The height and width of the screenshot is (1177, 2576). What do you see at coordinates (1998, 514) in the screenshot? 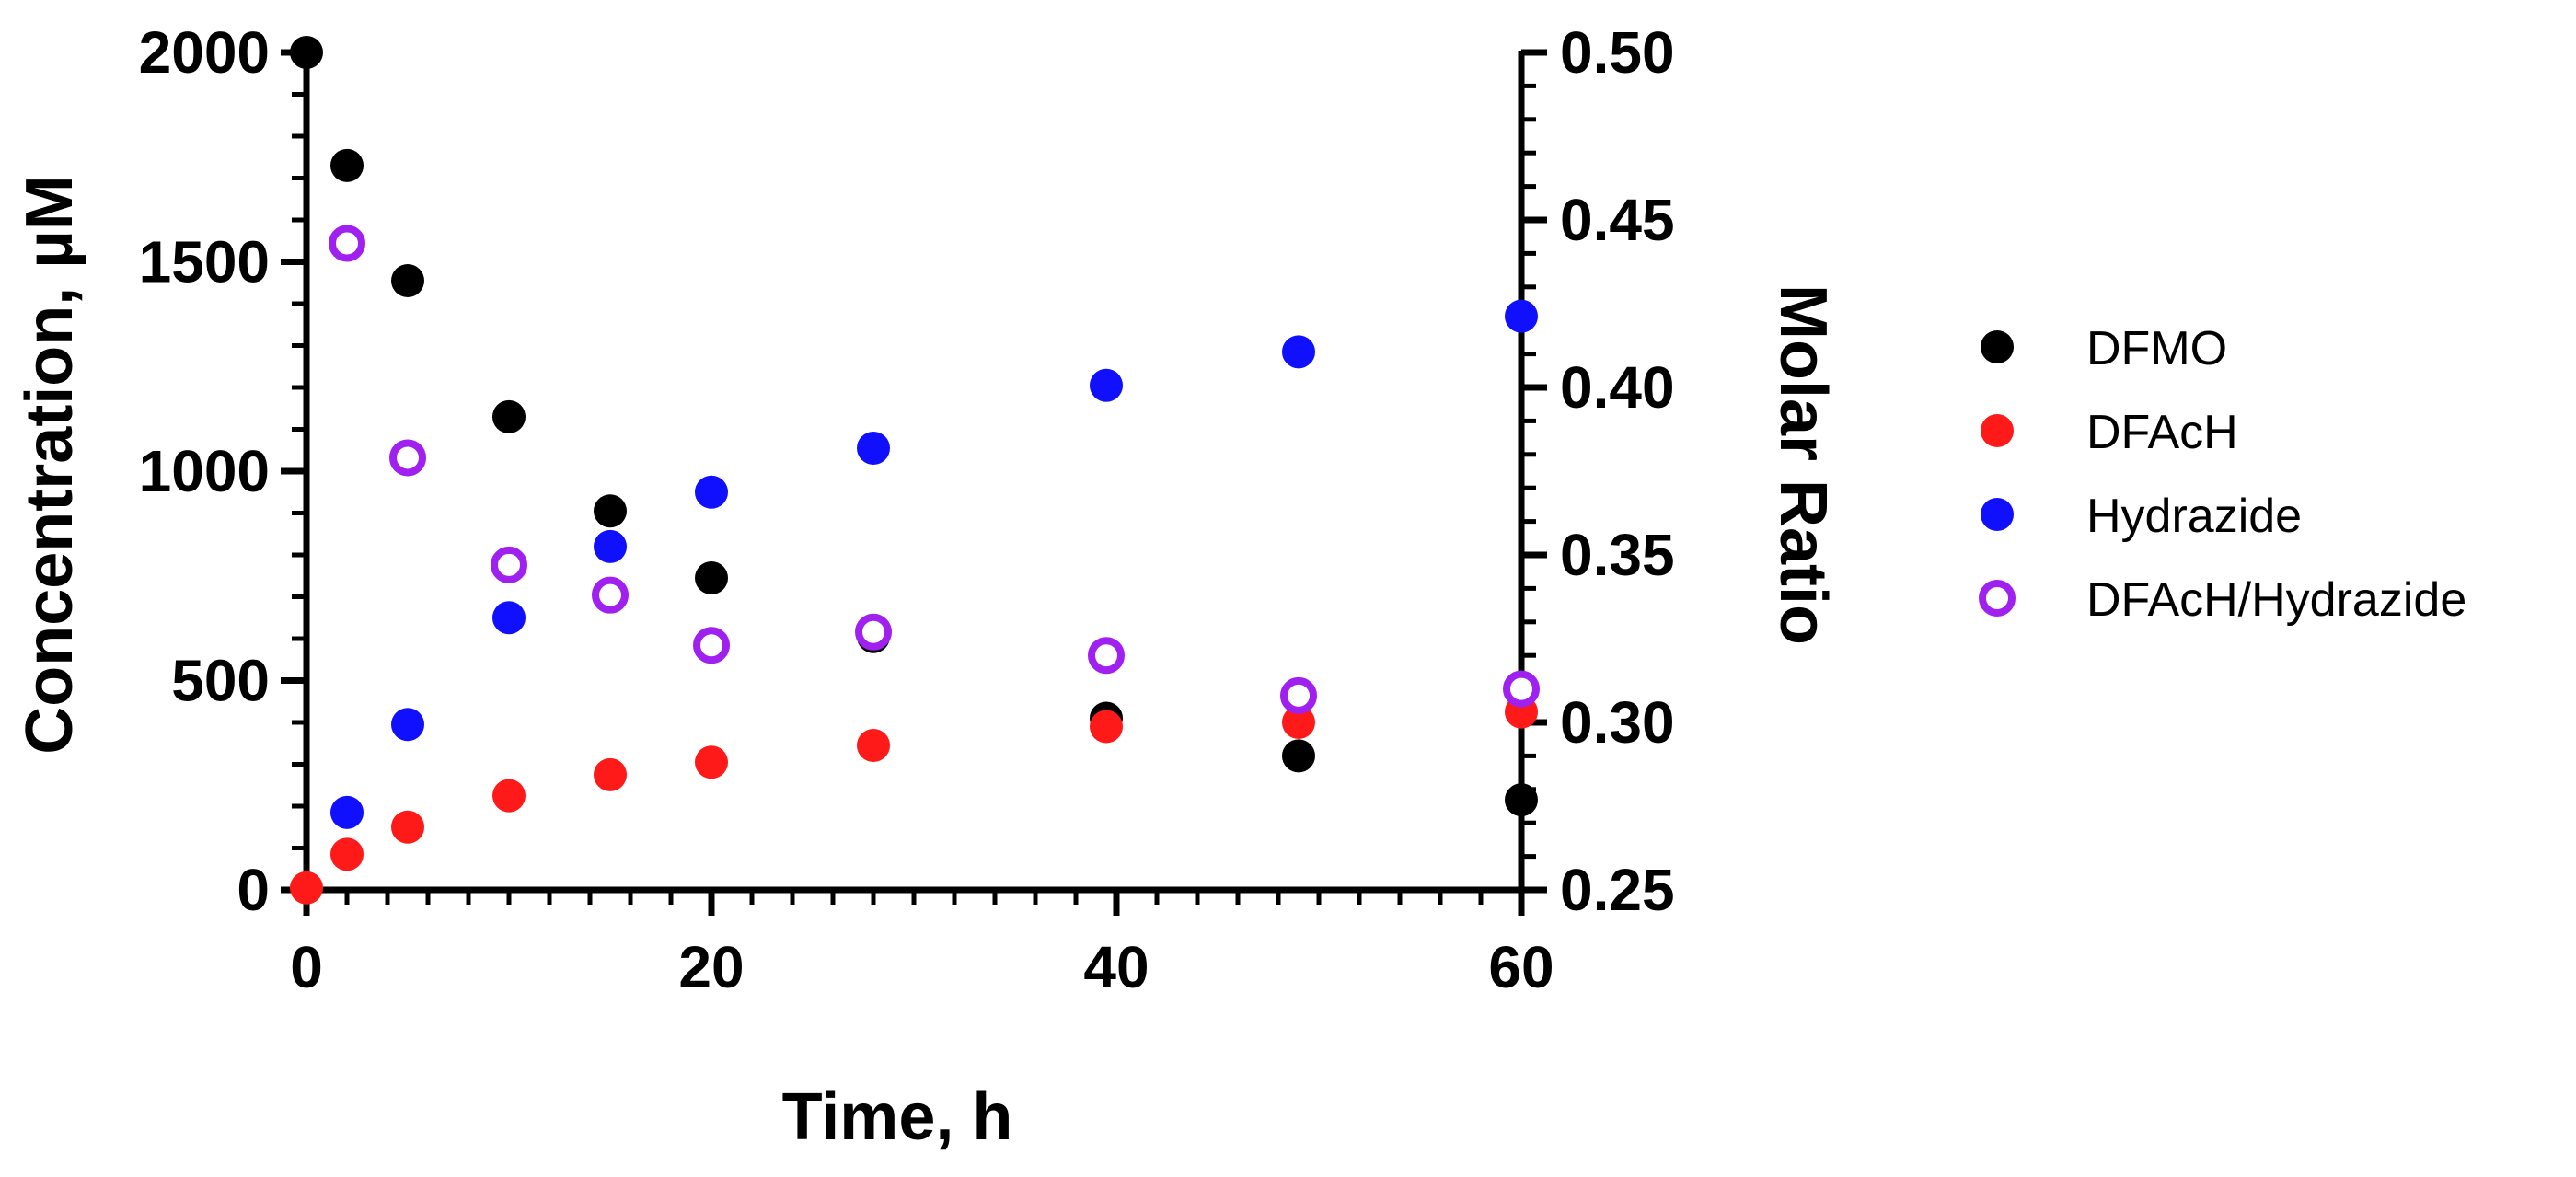
I see `legend-marker-hydrazide` at bounding box center [1998, 514].